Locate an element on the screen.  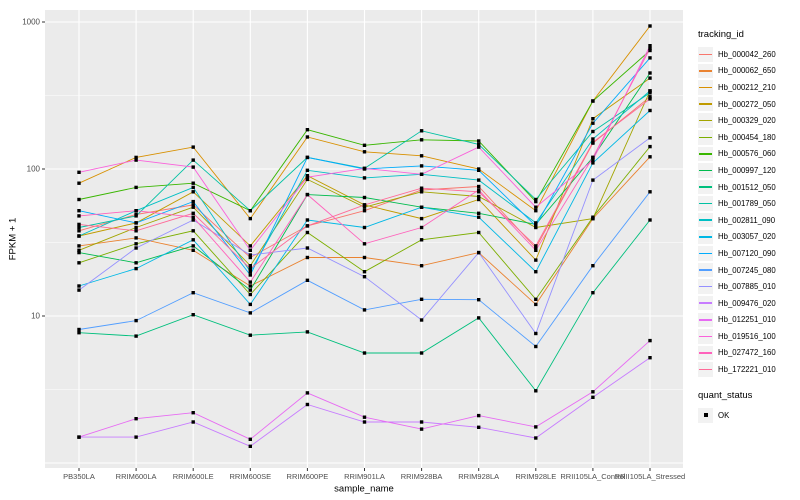
legend-item-Hb_027472_160: Hb_027472_160 is located at coordinates (748, 353).